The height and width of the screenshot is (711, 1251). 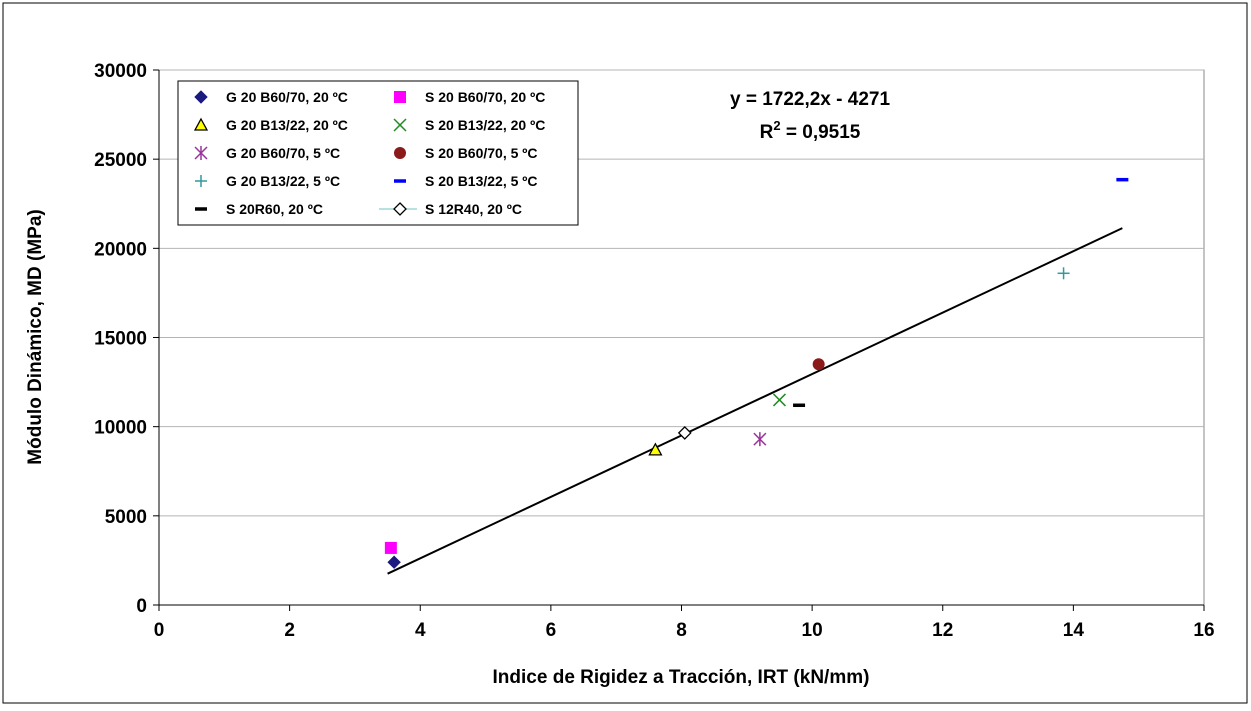 I want to click on y-tick-label: 10000, so click(x=120, y=428).